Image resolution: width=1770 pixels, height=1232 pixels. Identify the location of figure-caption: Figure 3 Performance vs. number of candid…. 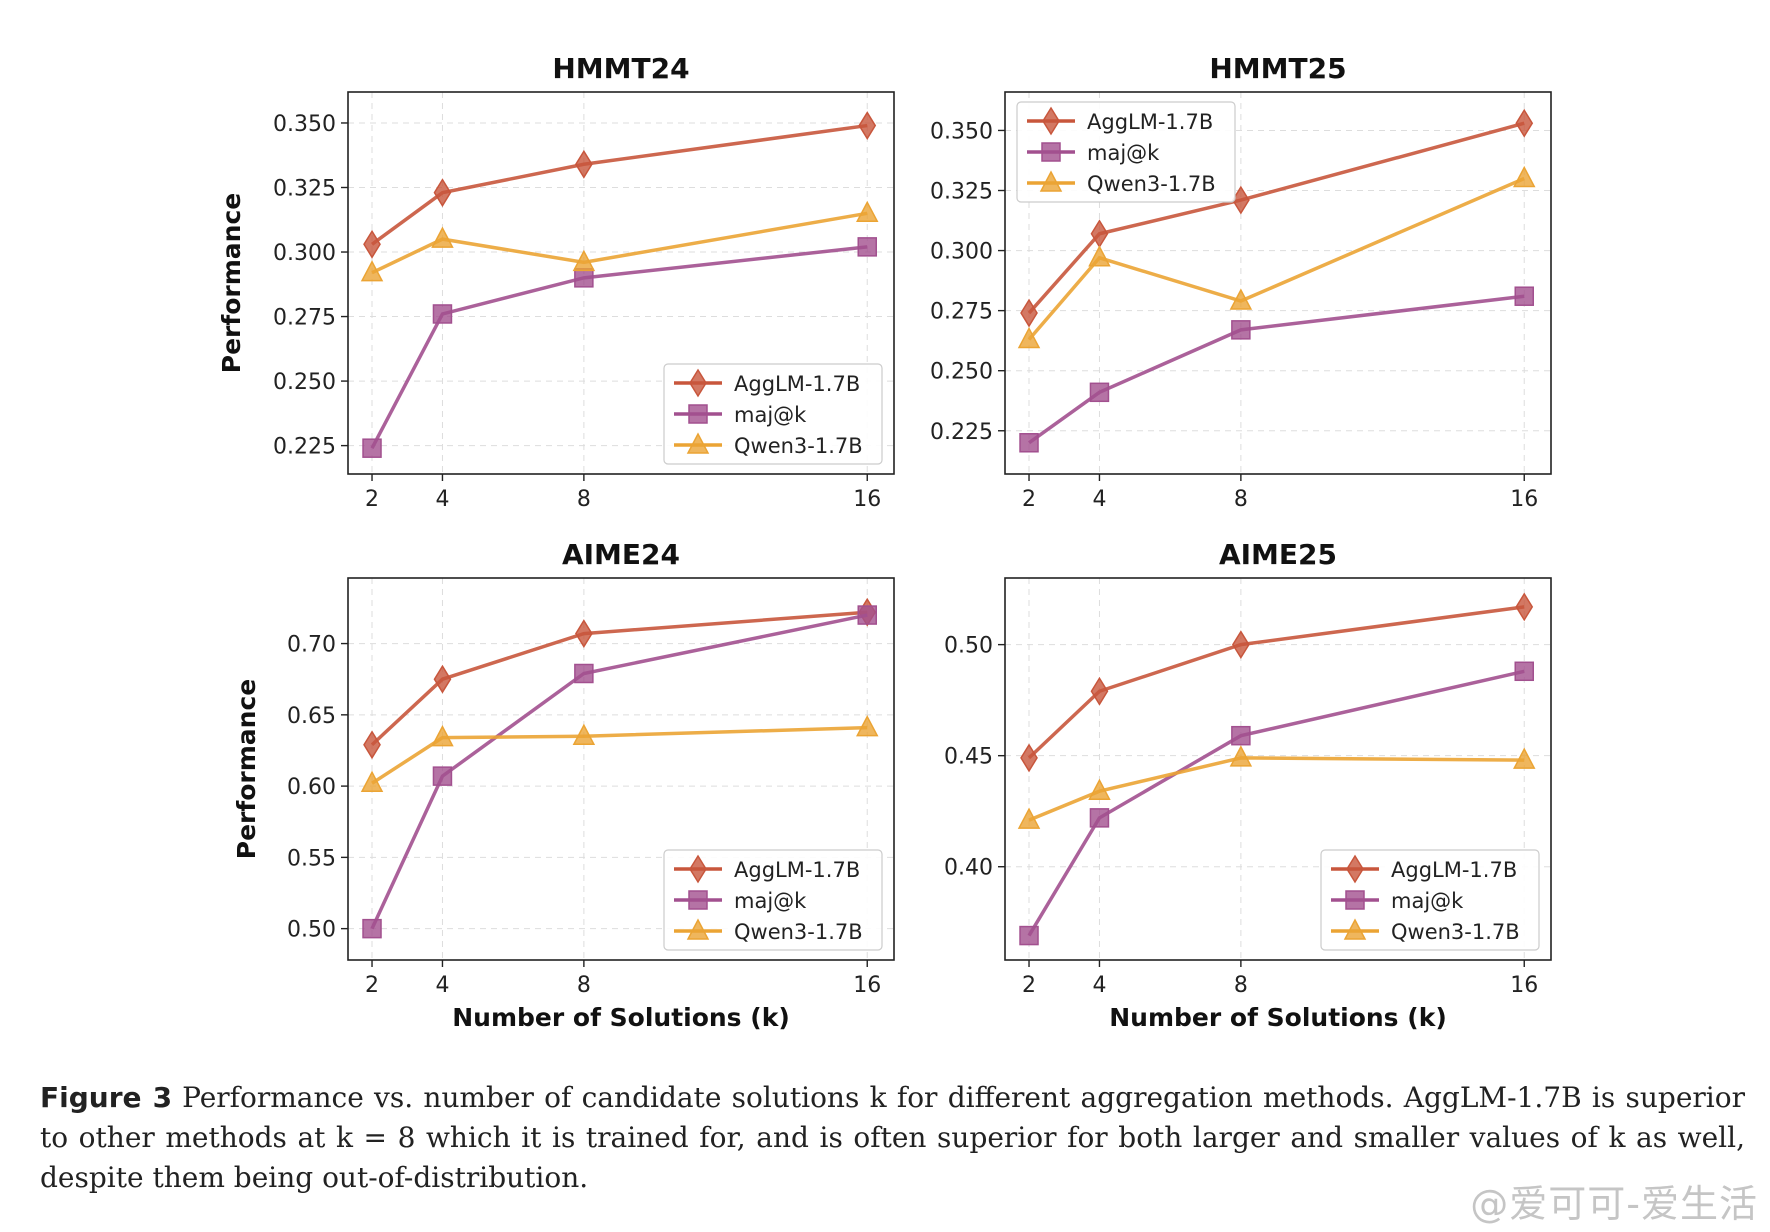
(892, 1138).